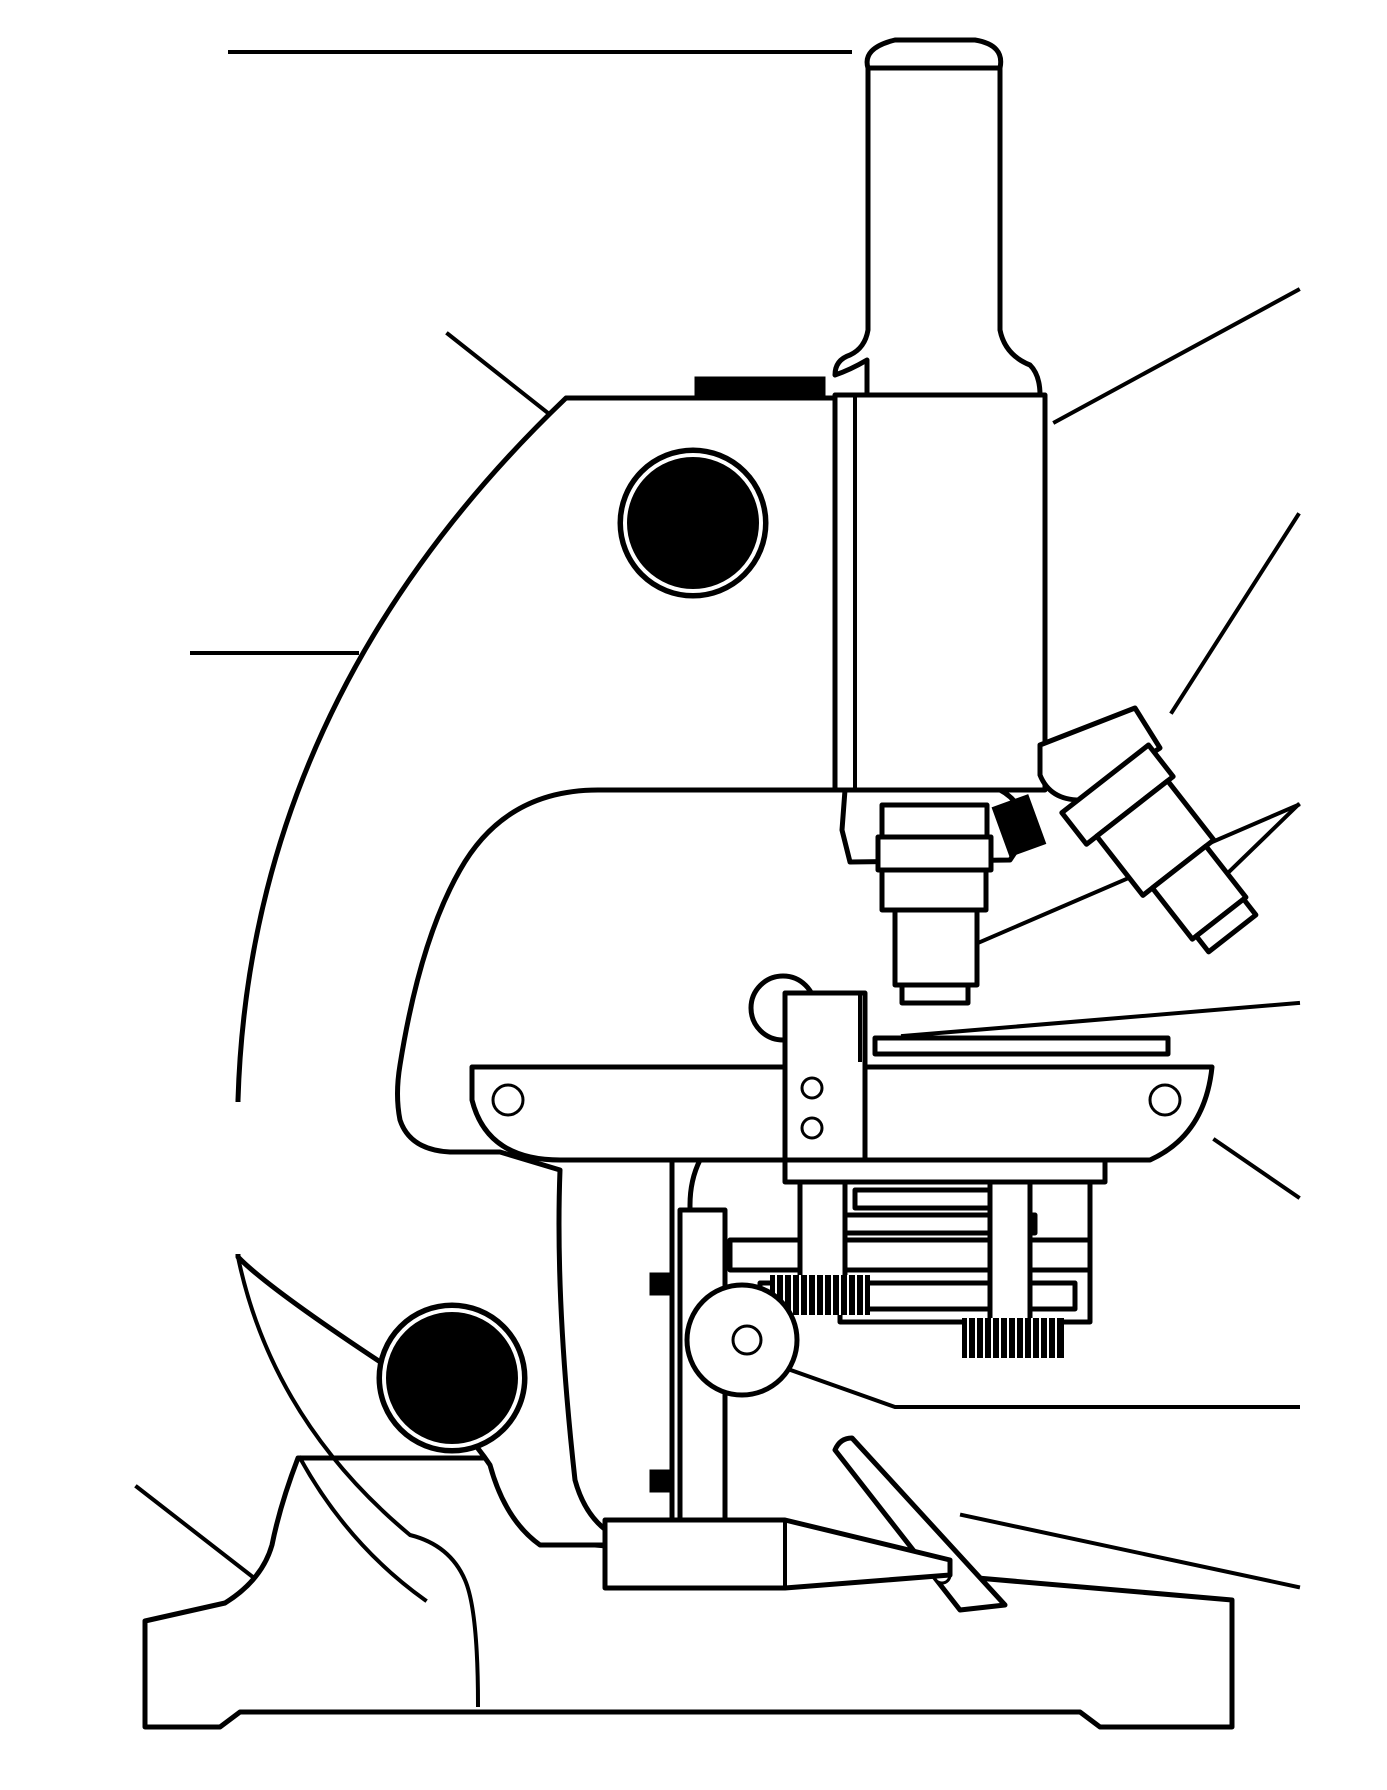 This screenshot has height=1790, width=1387. What do you see at coordinates (1159, 848) in the screenshot?
I see `objective-high` at bounding box center [1159, 848].